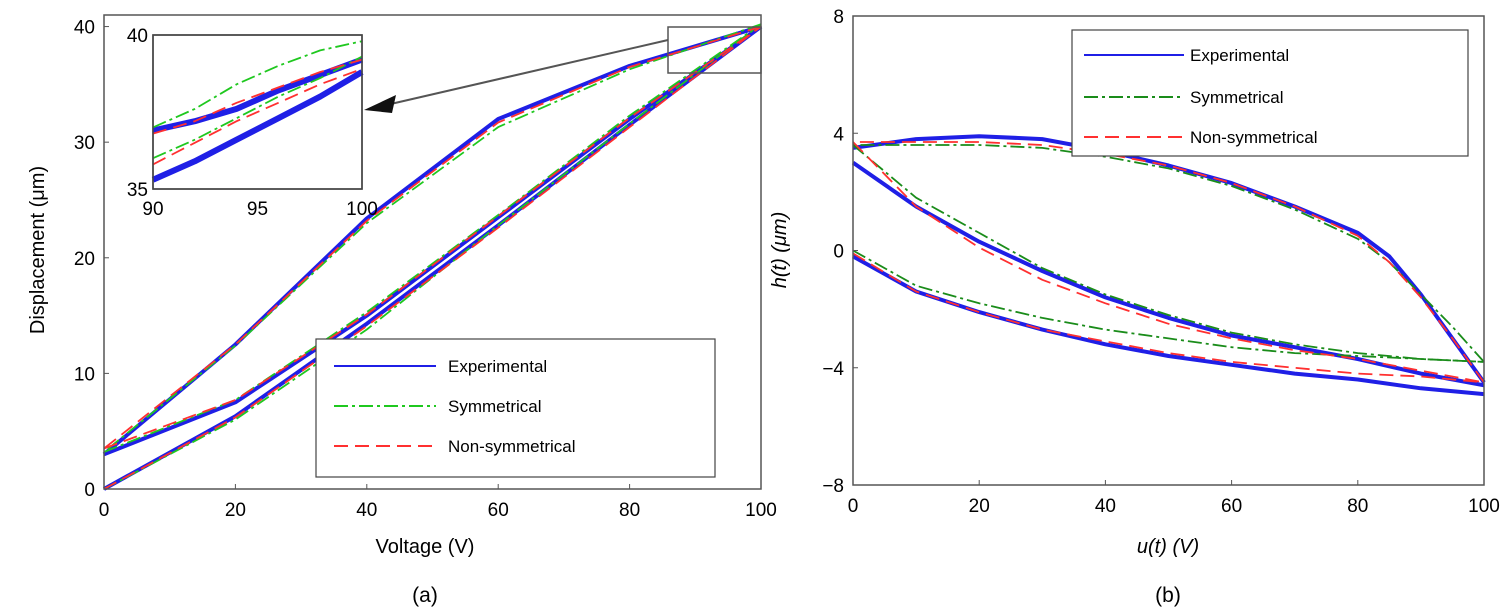 The image size is (1511, 610). I want to click on panel-a-x-tick-label-3: 60, so click(498, 510).